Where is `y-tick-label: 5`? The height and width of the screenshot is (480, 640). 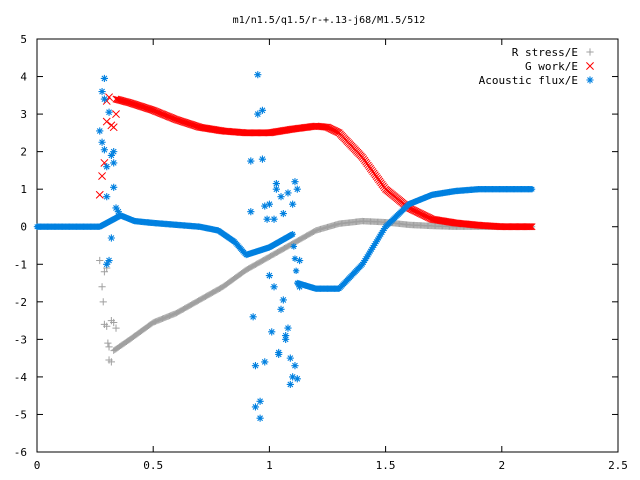
y-tick-label: 5 is located at coordinates (23, 39).